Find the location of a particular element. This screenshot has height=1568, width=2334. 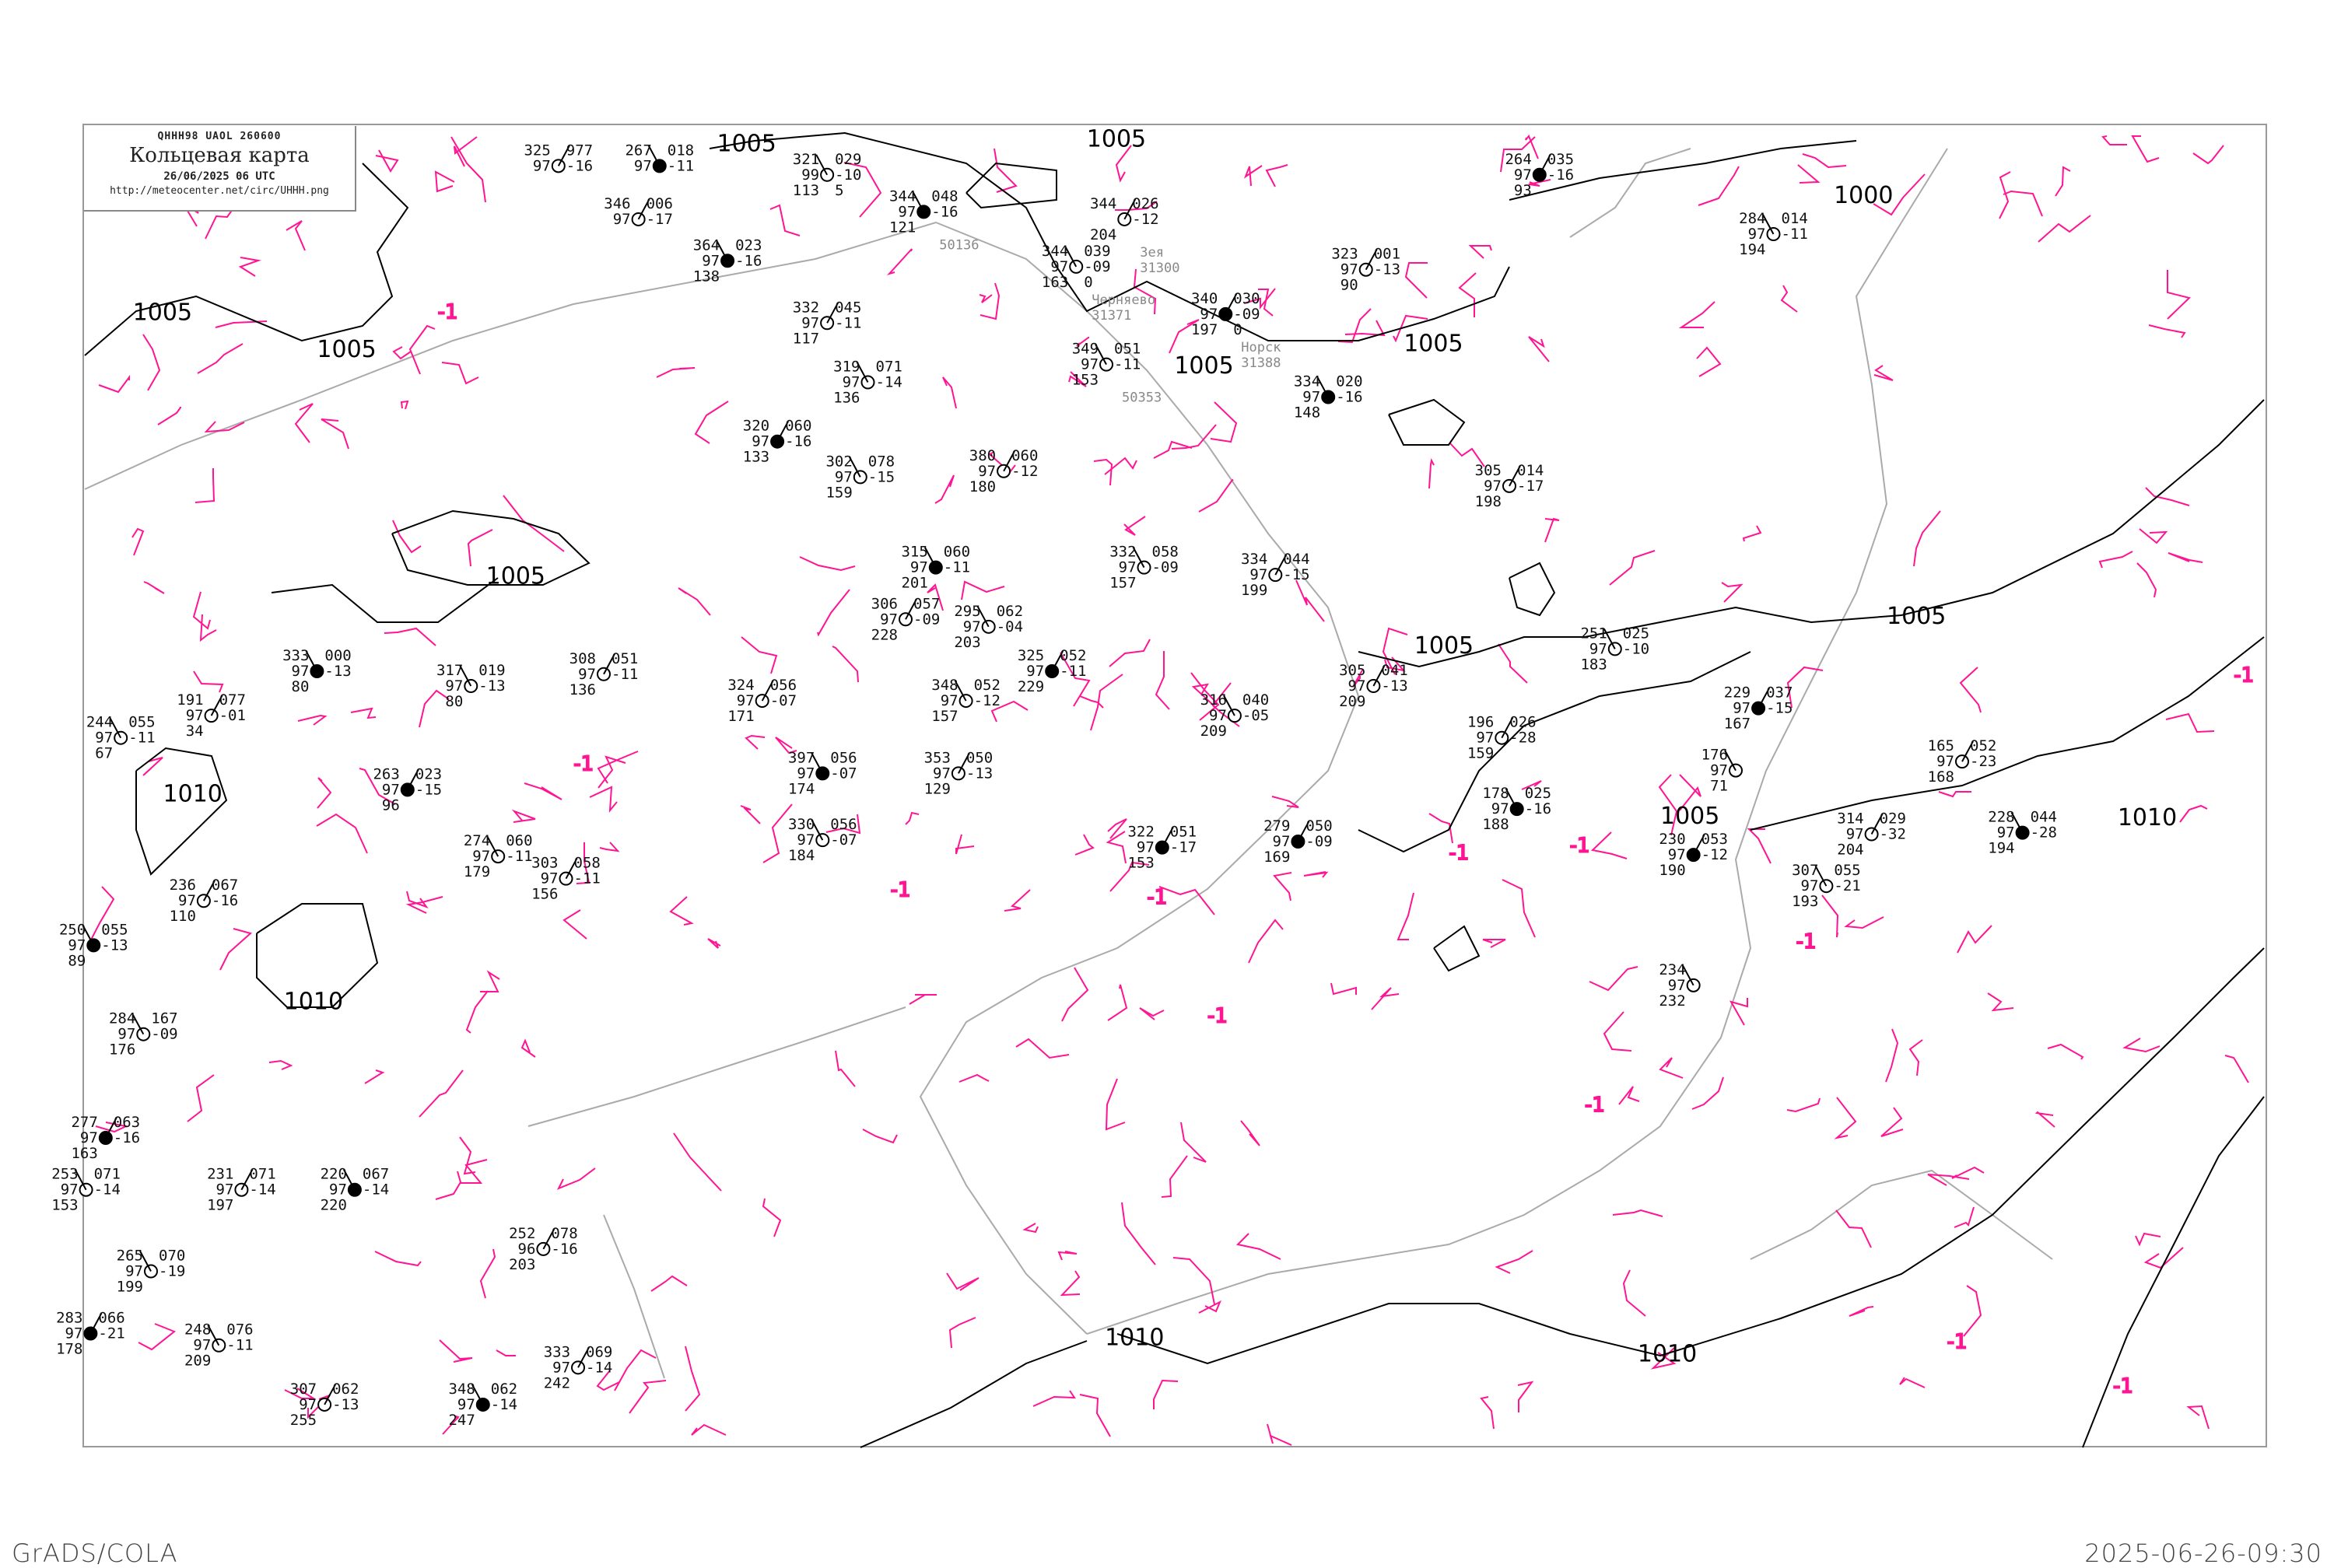

station-value: -14 is located at coordinates (504, 1405).